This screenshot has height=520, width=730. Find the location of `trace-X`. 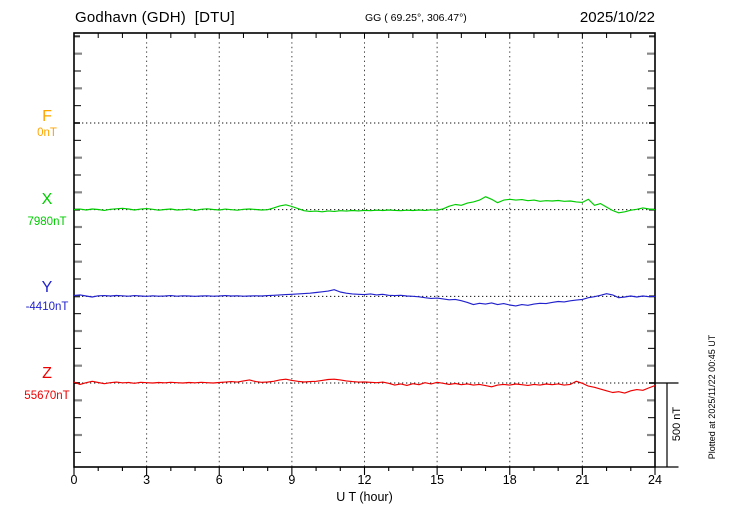

trace-X is located at coordinates (364, 205).